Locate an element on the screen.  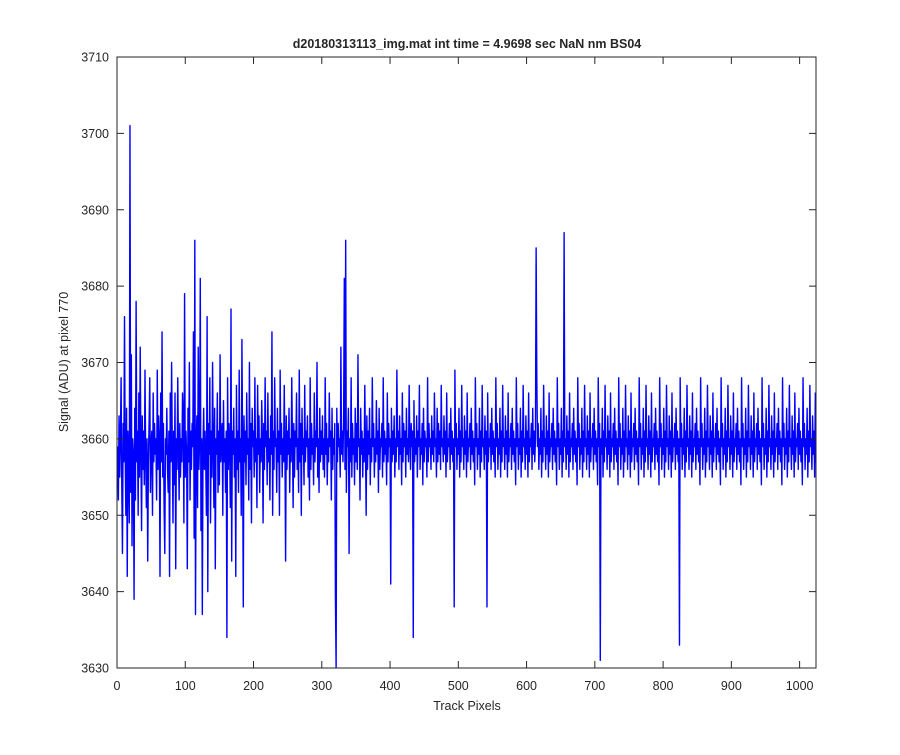
y-tick-label: 3650 is located at coordinates (95, 516).